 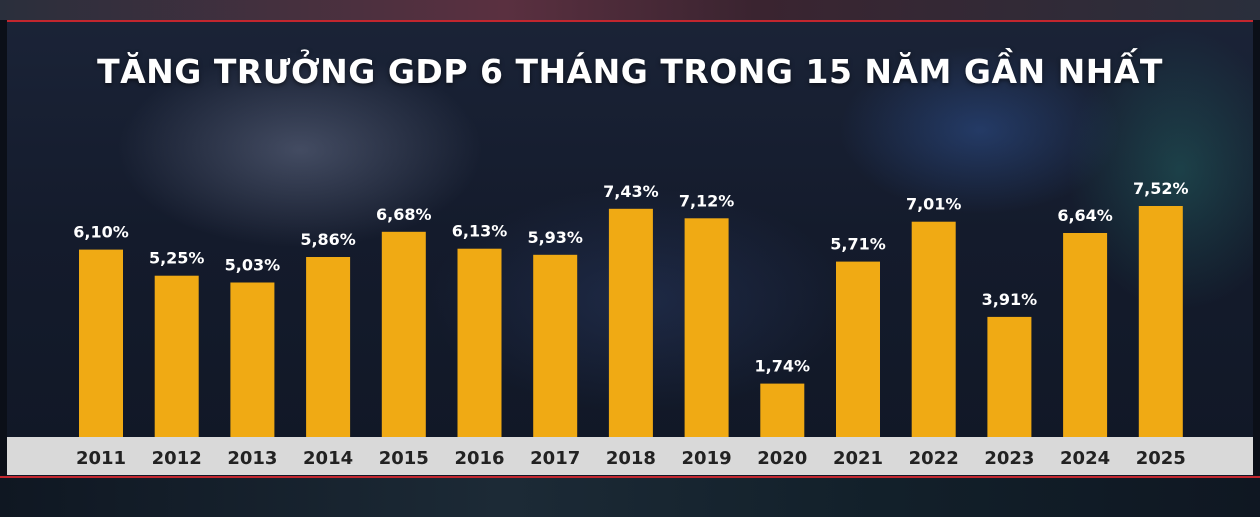 What do you see at coordinates (707, 458) in the screenshot?
I see `x-tick-2019: 2019` at bounding box center [707, 458].